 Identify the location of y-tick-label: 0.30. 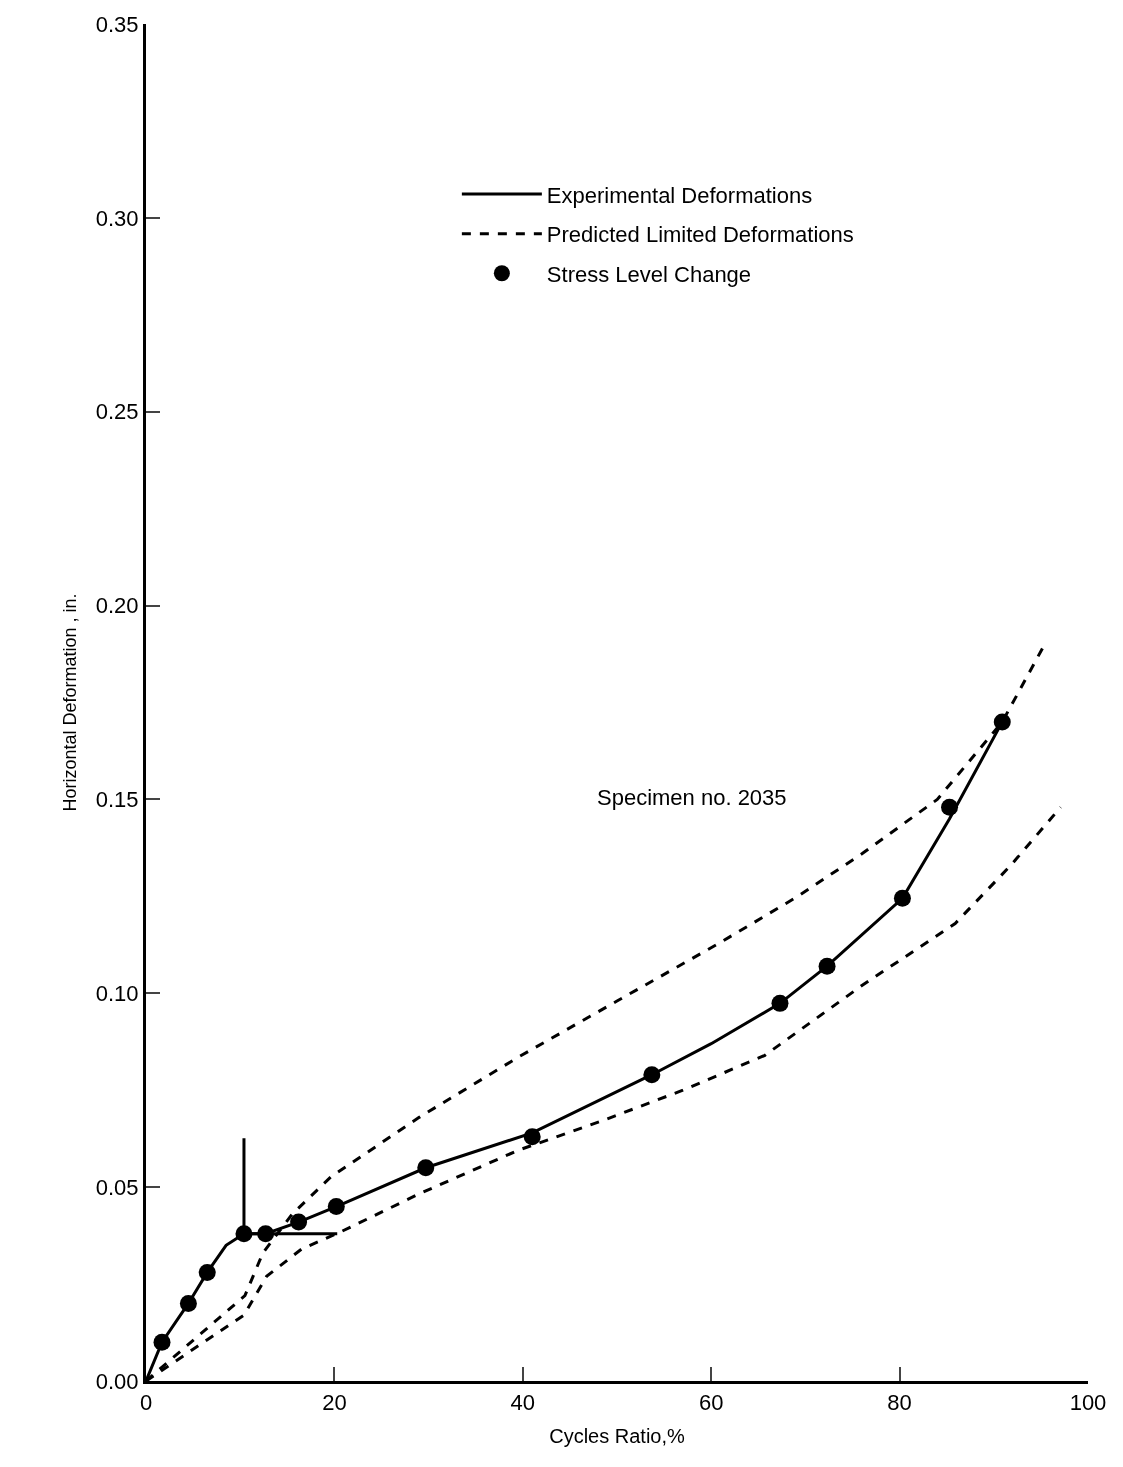
(117, 218).